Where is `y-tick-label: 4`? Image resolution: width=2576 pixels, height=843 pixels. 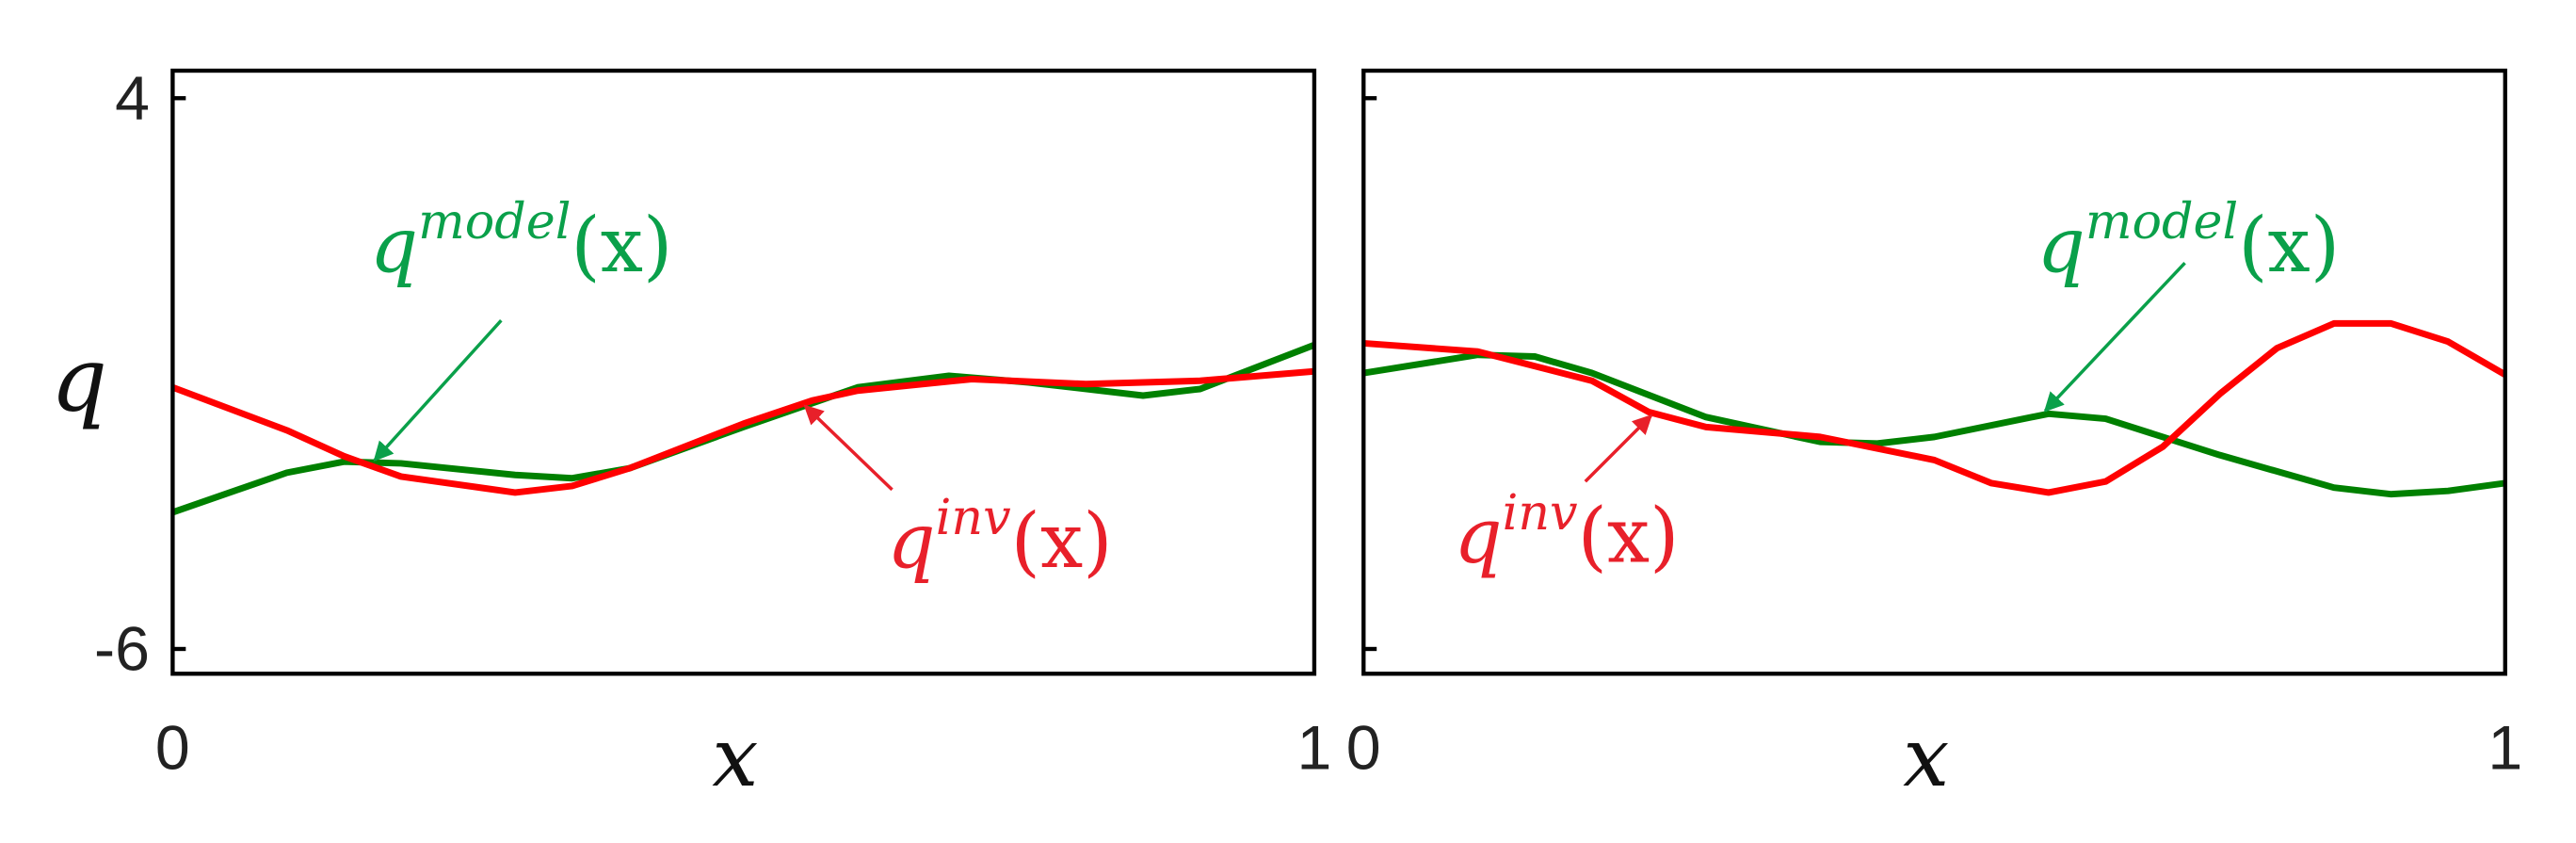
y-tick-label: 4 is located at coordinates (132, 99).